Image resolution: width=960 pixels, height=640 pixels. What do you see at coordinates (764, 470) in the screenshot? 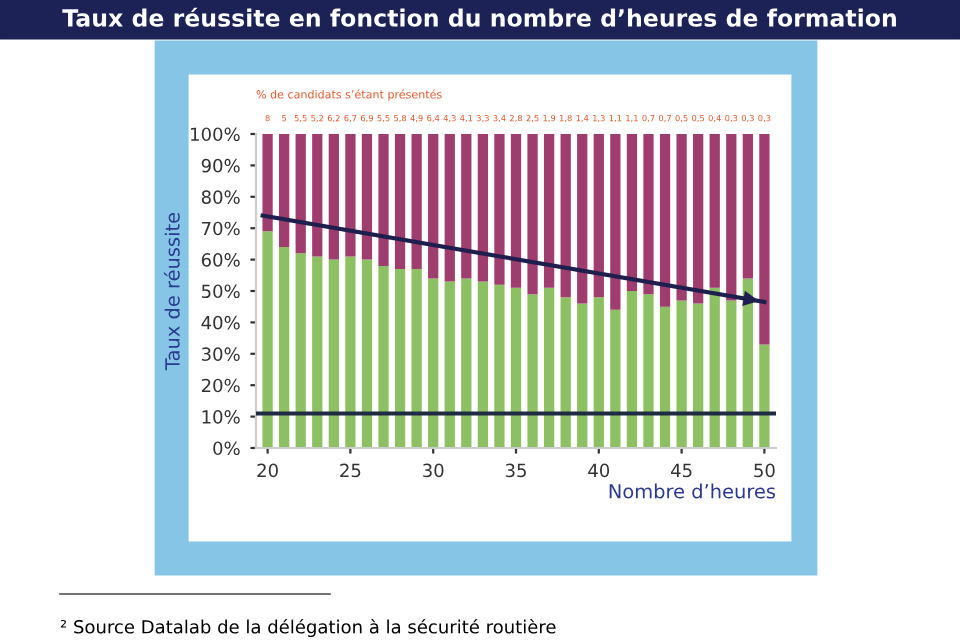
I see `x-tick-label: 50` at bounding box center [764, 470].